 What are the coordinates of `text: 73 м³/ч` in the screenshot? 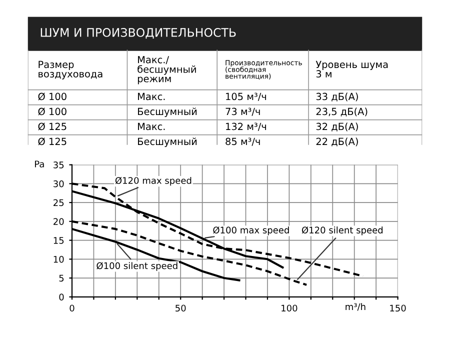 It's located at (243, 112).